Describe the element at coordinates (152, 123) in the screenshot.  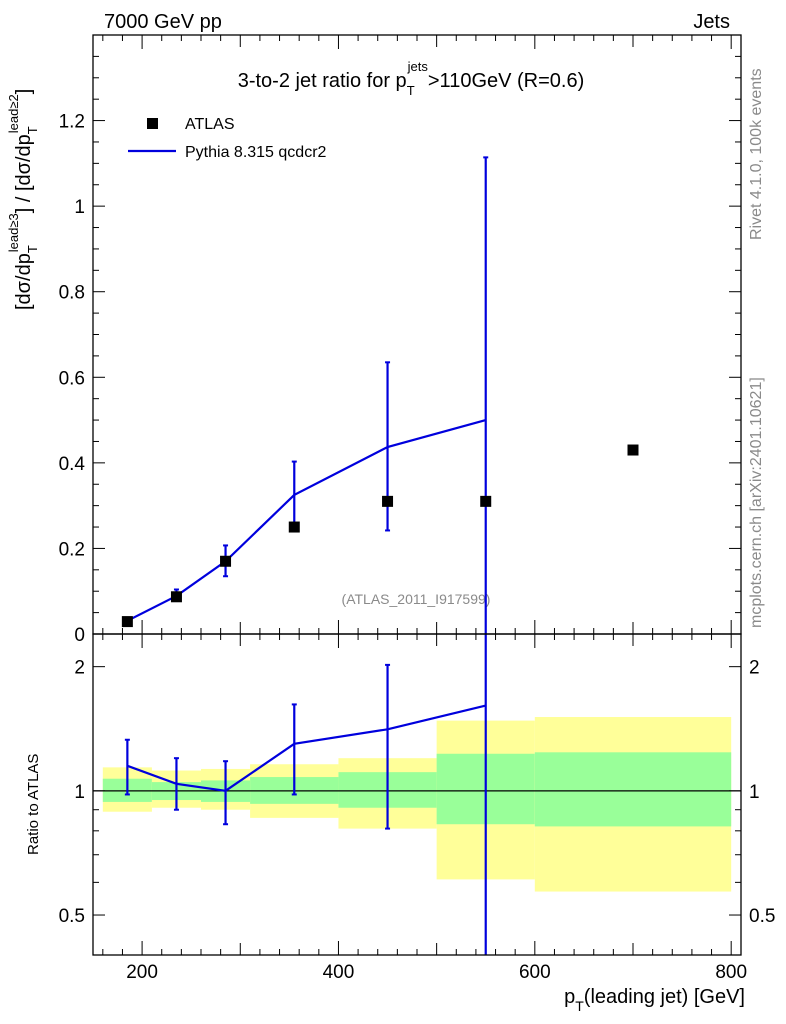
I see `legend-atlas-marker` at that location.